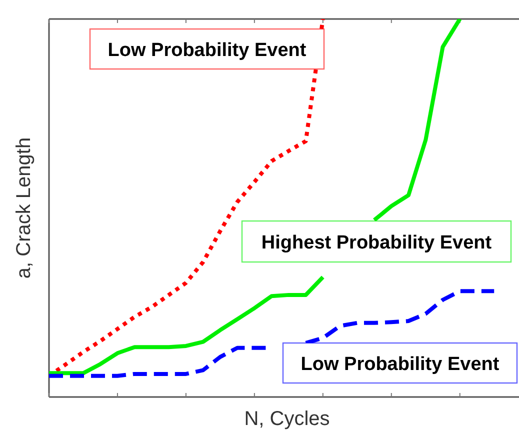  I want to click on series-label: Highest Probability Event, so click(376, 243).